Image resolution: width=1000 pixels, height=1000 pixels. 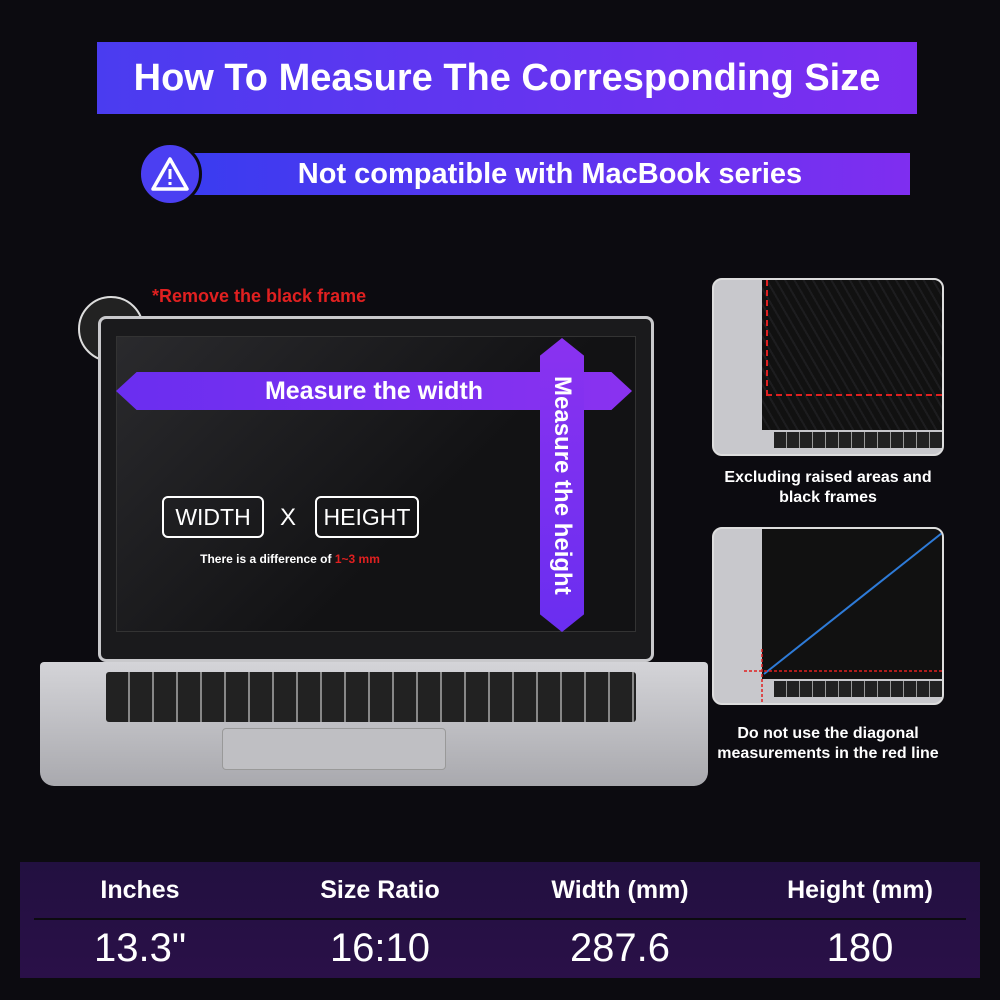 I want to click on table-divider, so click(x=500, y=919).